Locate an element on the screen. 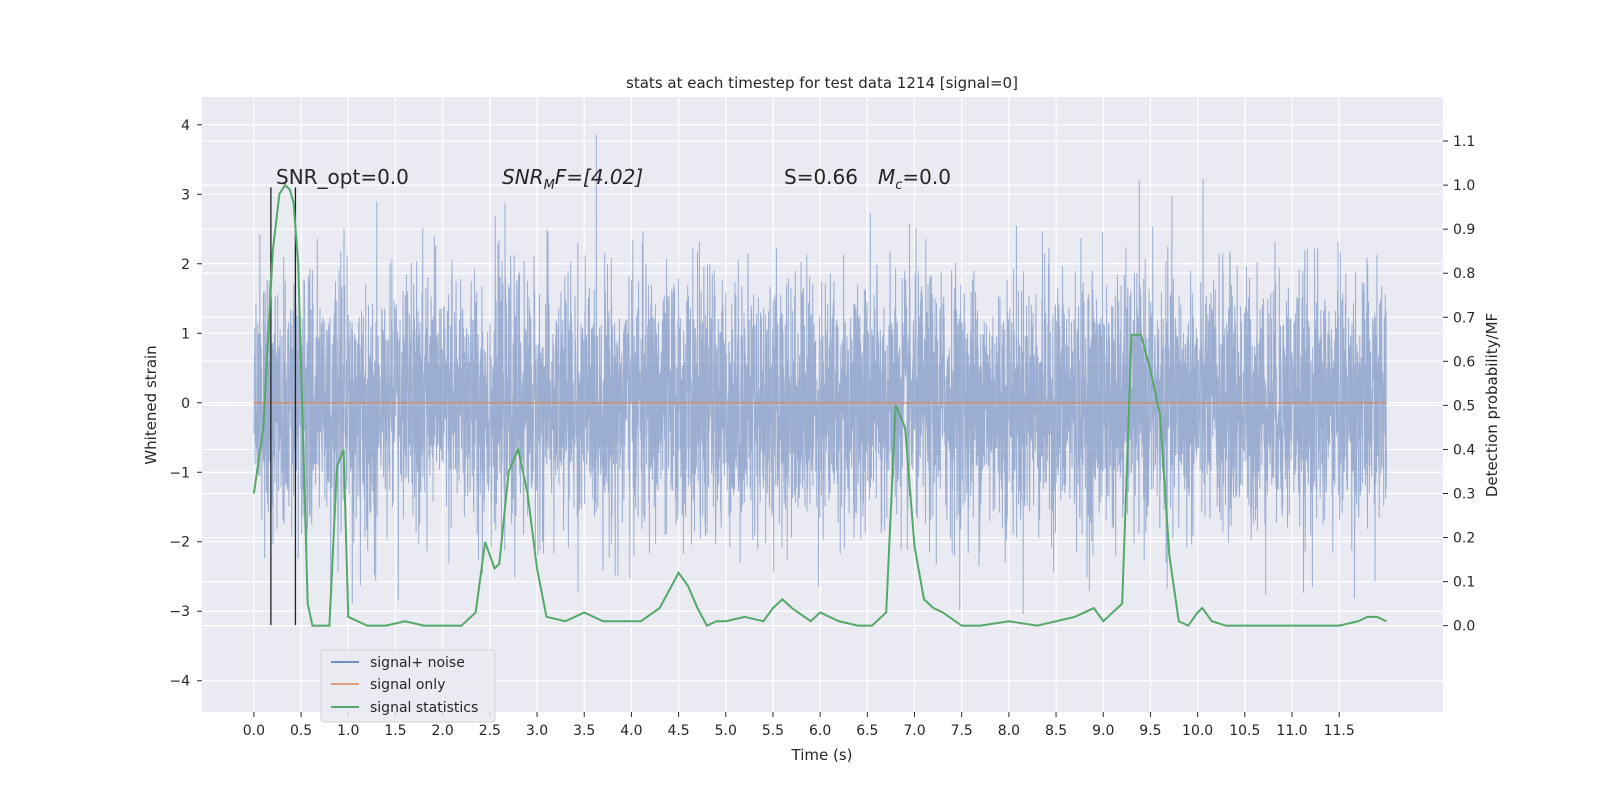 Image resolution: width=1600 pixels, height=800 pixels. mc-symbol: M is located at coordinates (886, 177).